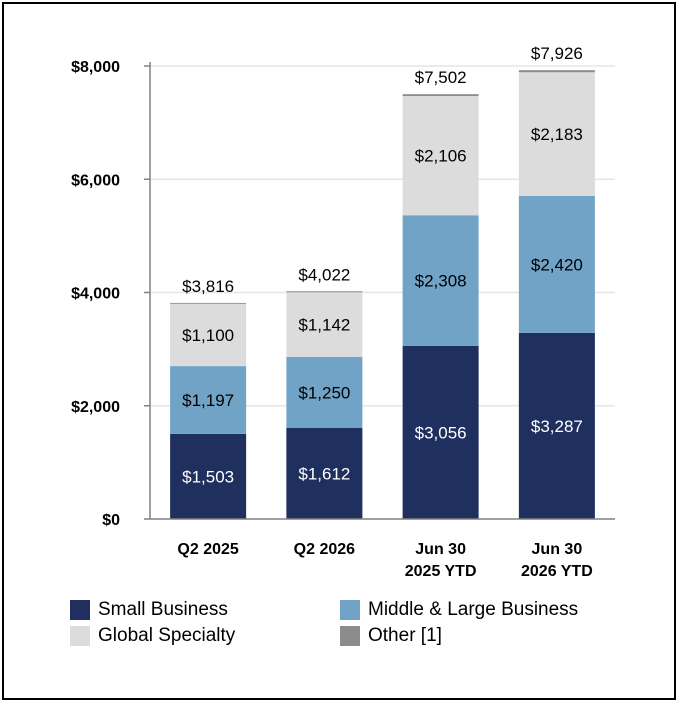 This screenshot has width=680, height=704. Describe the element at coordinates (95, 294) in the screenshot. I see `y-tick-label: $4,000` at that location.